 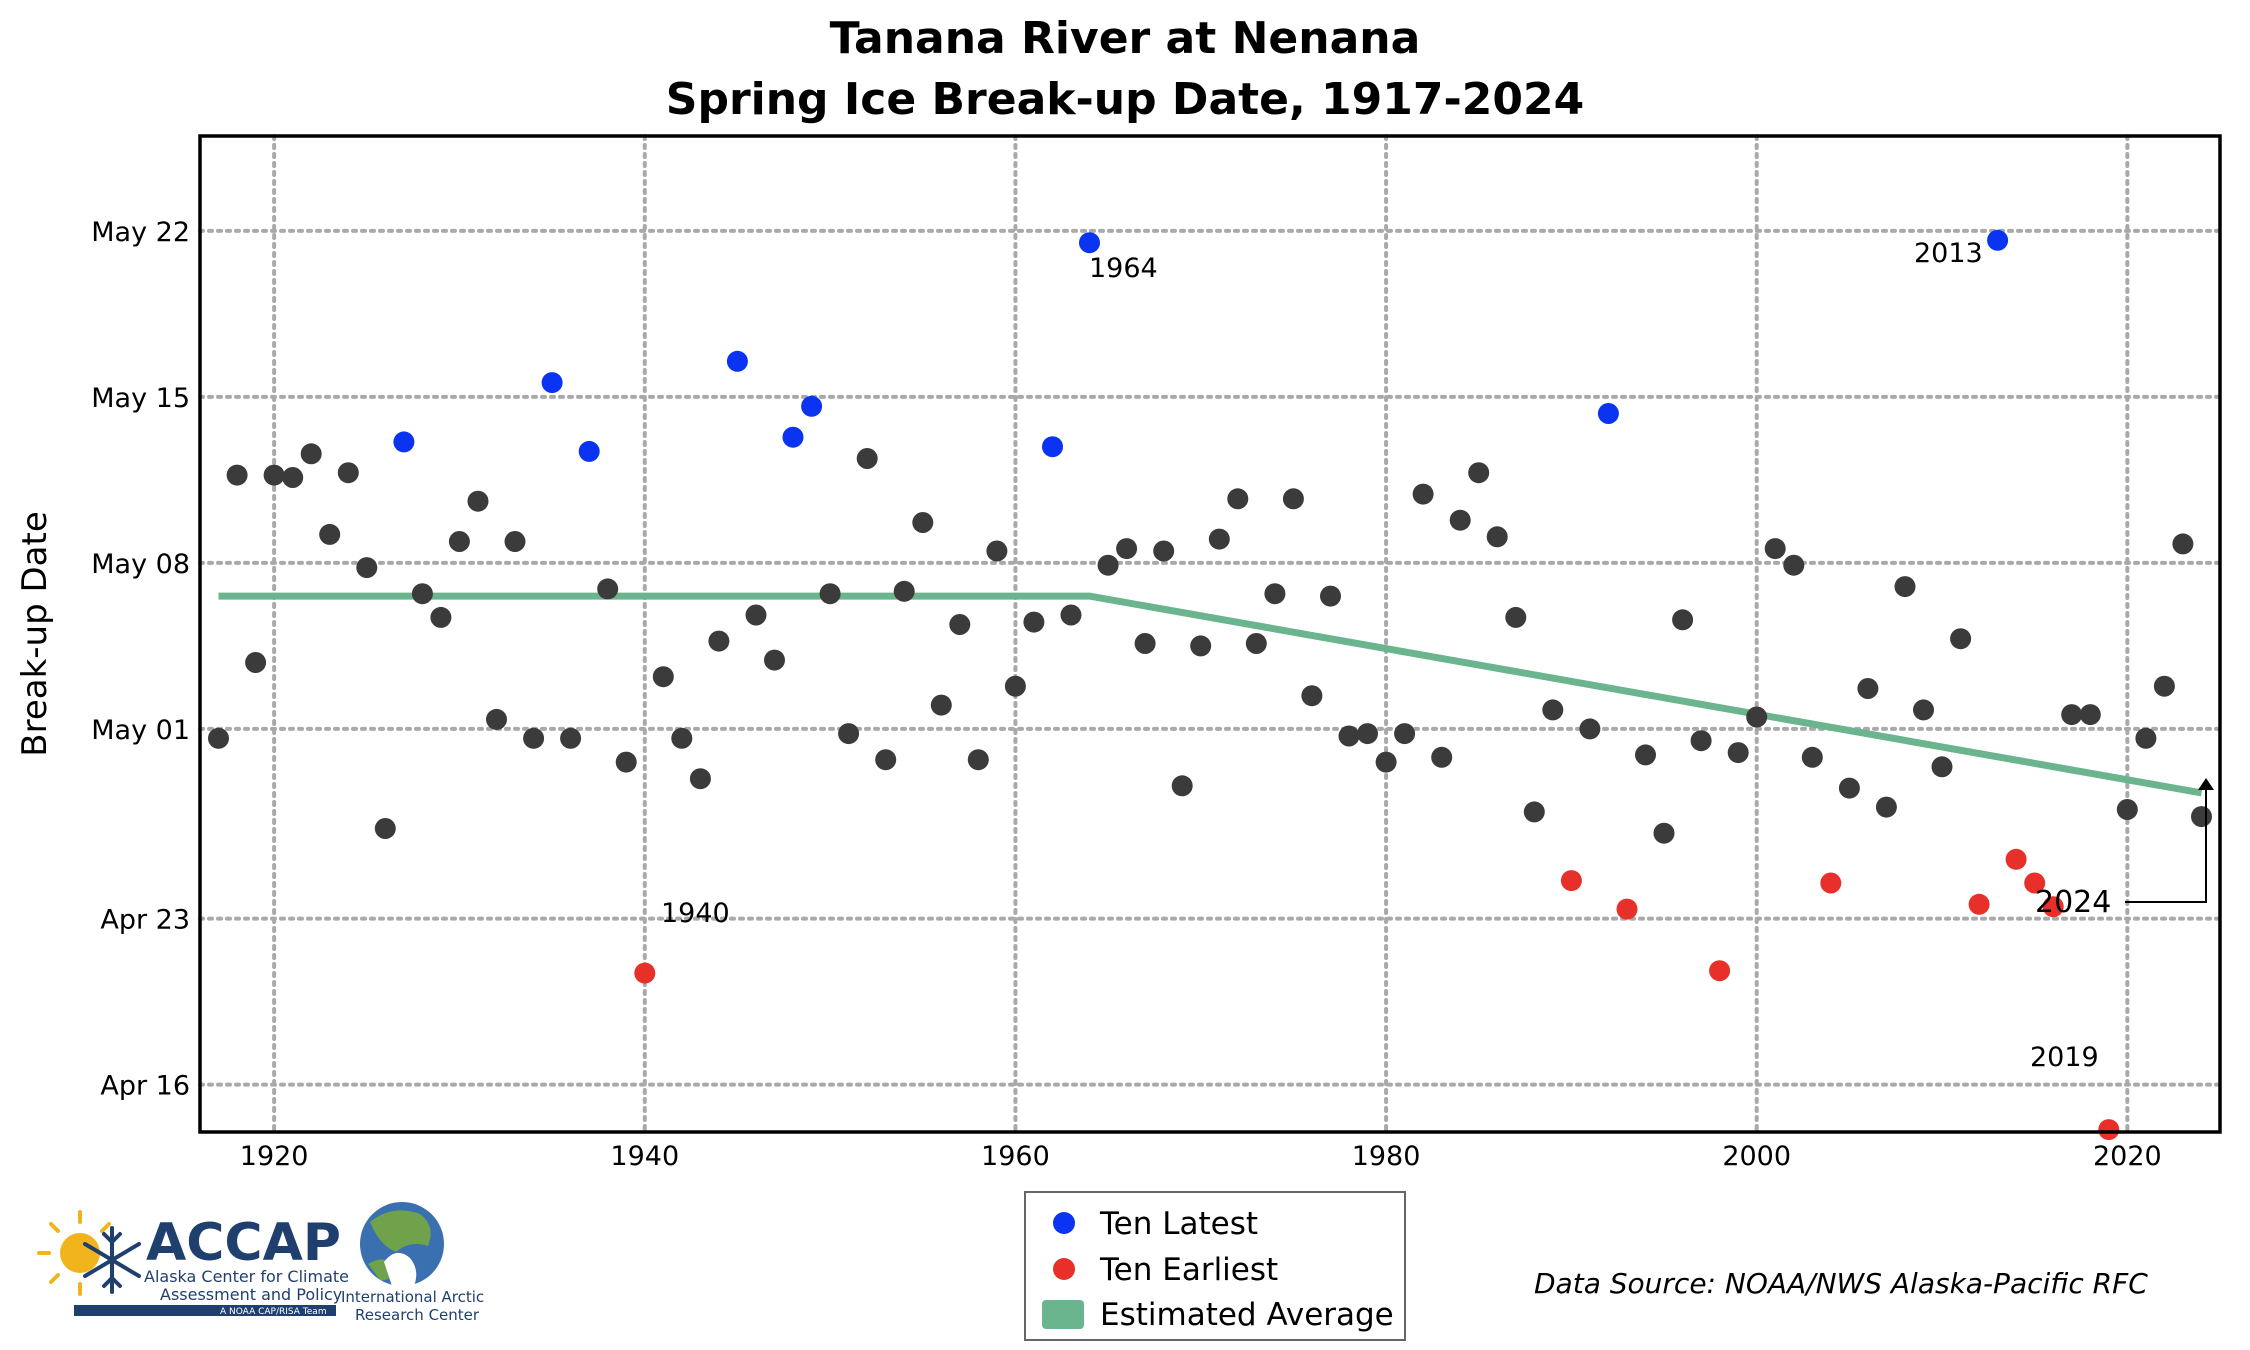 I want to click on data-point-1980, so click(x=1386, y=762).